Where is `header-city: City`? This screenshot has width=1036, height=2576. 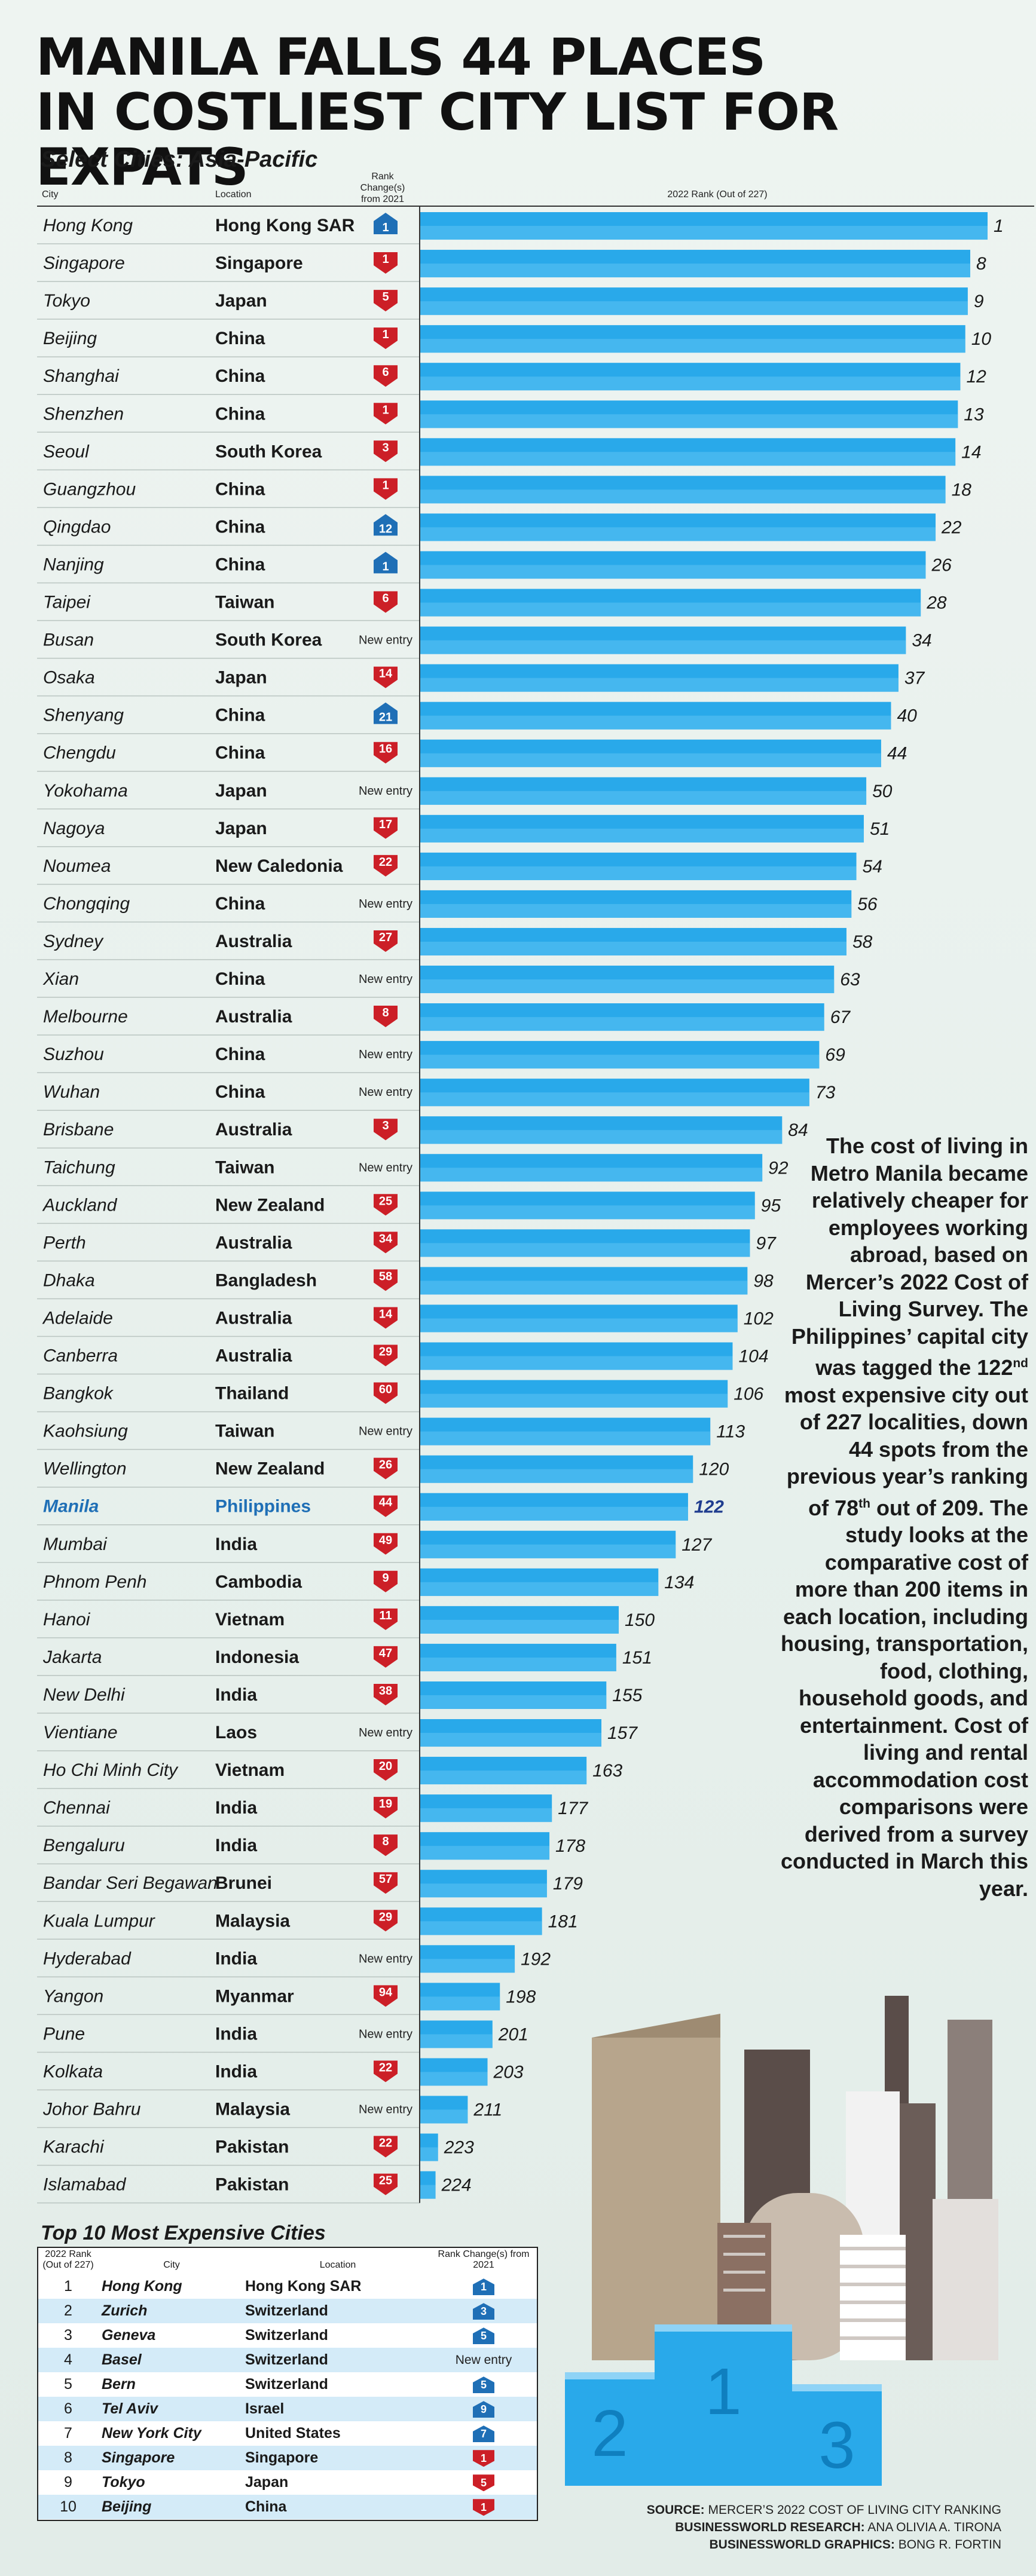 header-city: City is located at coordinates (50, 194).